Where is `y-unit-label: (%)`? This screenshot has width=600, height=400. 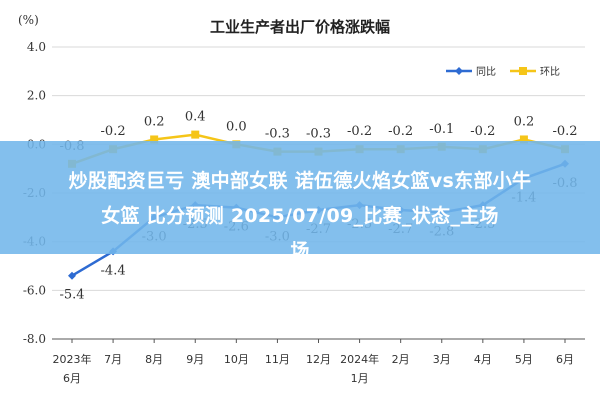 y-unit-label: (%) is located at coordinates (28, 20).